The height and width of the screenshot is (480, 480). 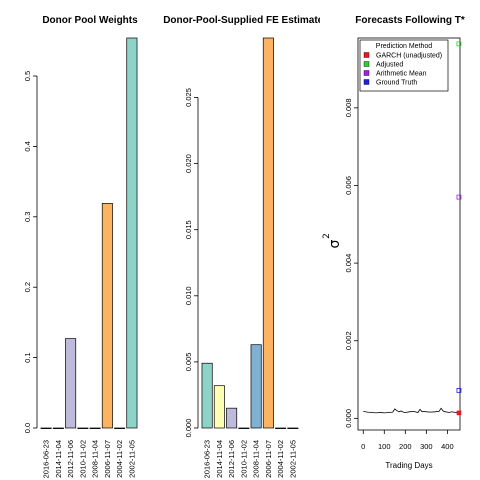 What do you see at coordinates (401, 74) in the screenshot?
I see `legend-label: Arithmetic Mean` at bounding box center [401, 74].